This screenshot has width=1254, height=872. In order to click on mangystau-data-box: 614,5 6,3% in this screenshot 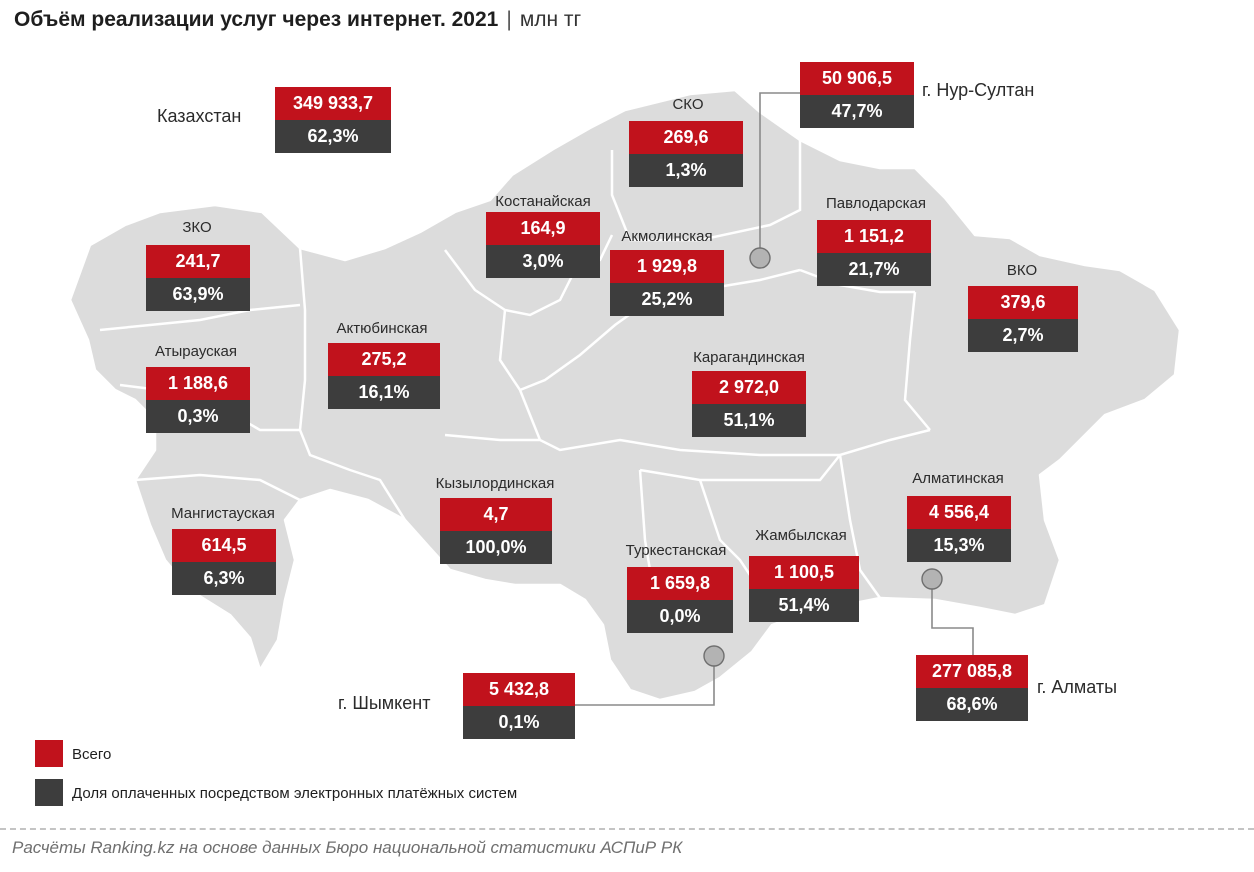, I will do `click(224, 562)`.